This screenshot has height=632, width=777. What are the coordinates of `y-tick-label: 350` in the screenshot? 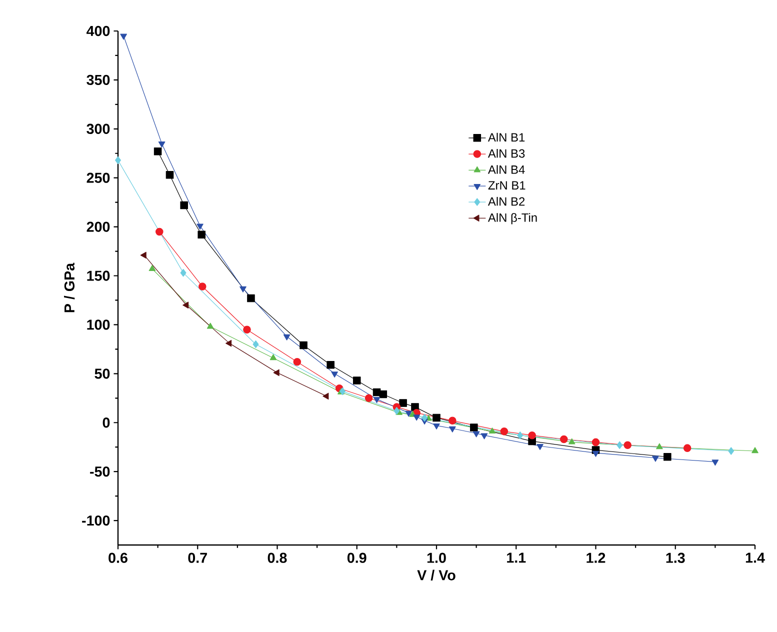 It's located at (98, 80).